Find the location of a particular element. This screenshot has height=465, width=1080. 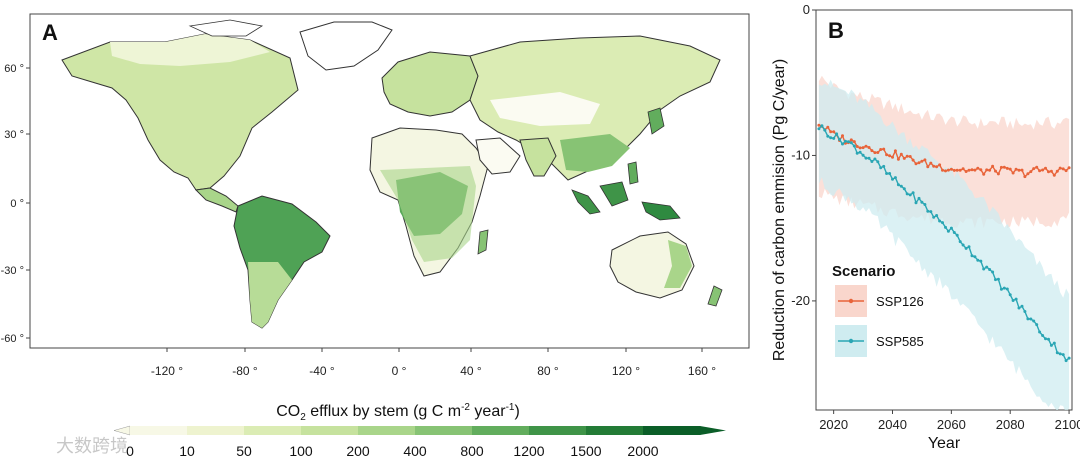

landmass-philippines is located at coordinates (633, 173).